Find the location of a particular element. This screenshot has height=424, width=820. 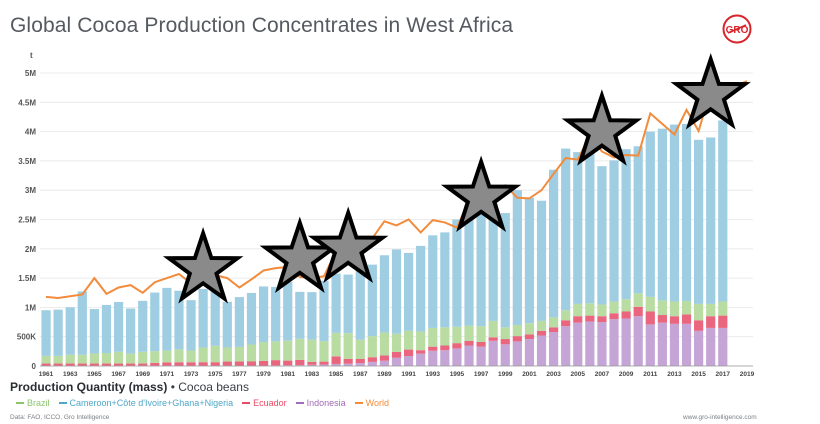

x-tick-label: 1965 is located at coordinates (94, 374).